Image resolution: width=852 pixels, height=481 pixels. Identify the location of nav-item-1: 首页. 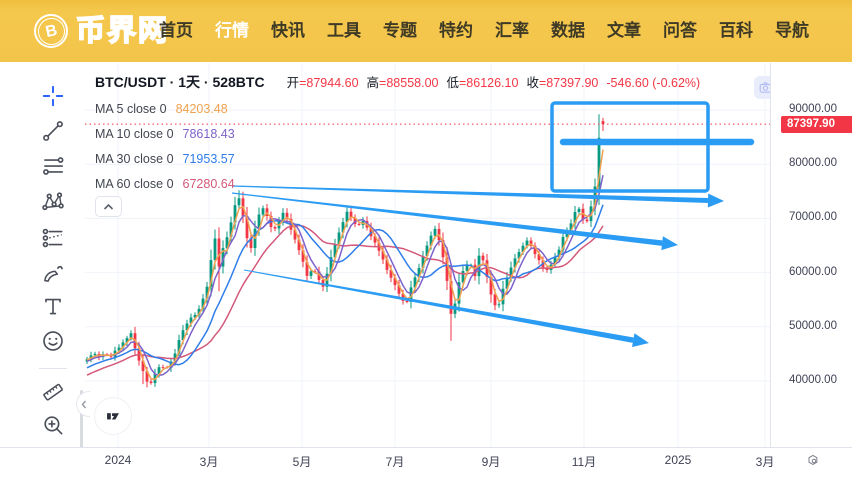
(176, 30).